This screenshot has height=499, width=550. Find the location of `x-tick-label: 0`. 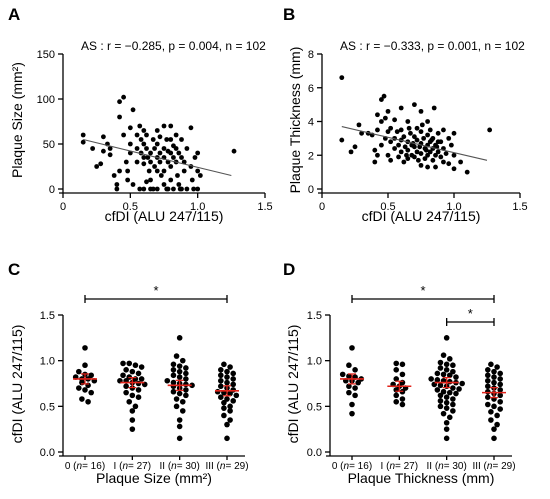

x-tick-label: 0 is located at coordinates (322, 207).